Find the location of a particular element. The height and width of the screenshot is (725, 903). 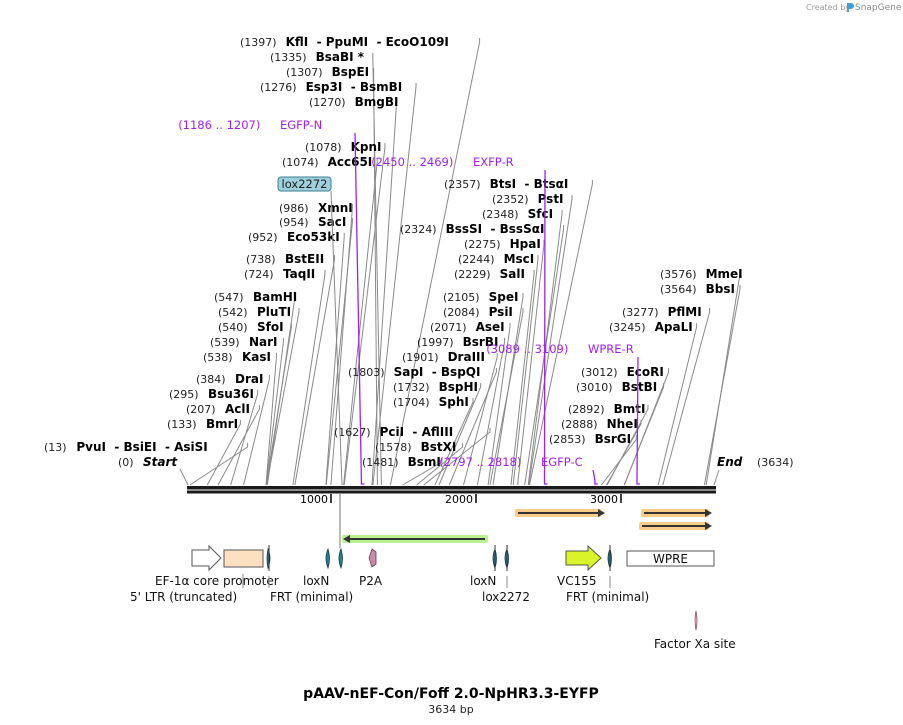

enzyme-site: (540) SfoI is located at coordinates (251, 327).